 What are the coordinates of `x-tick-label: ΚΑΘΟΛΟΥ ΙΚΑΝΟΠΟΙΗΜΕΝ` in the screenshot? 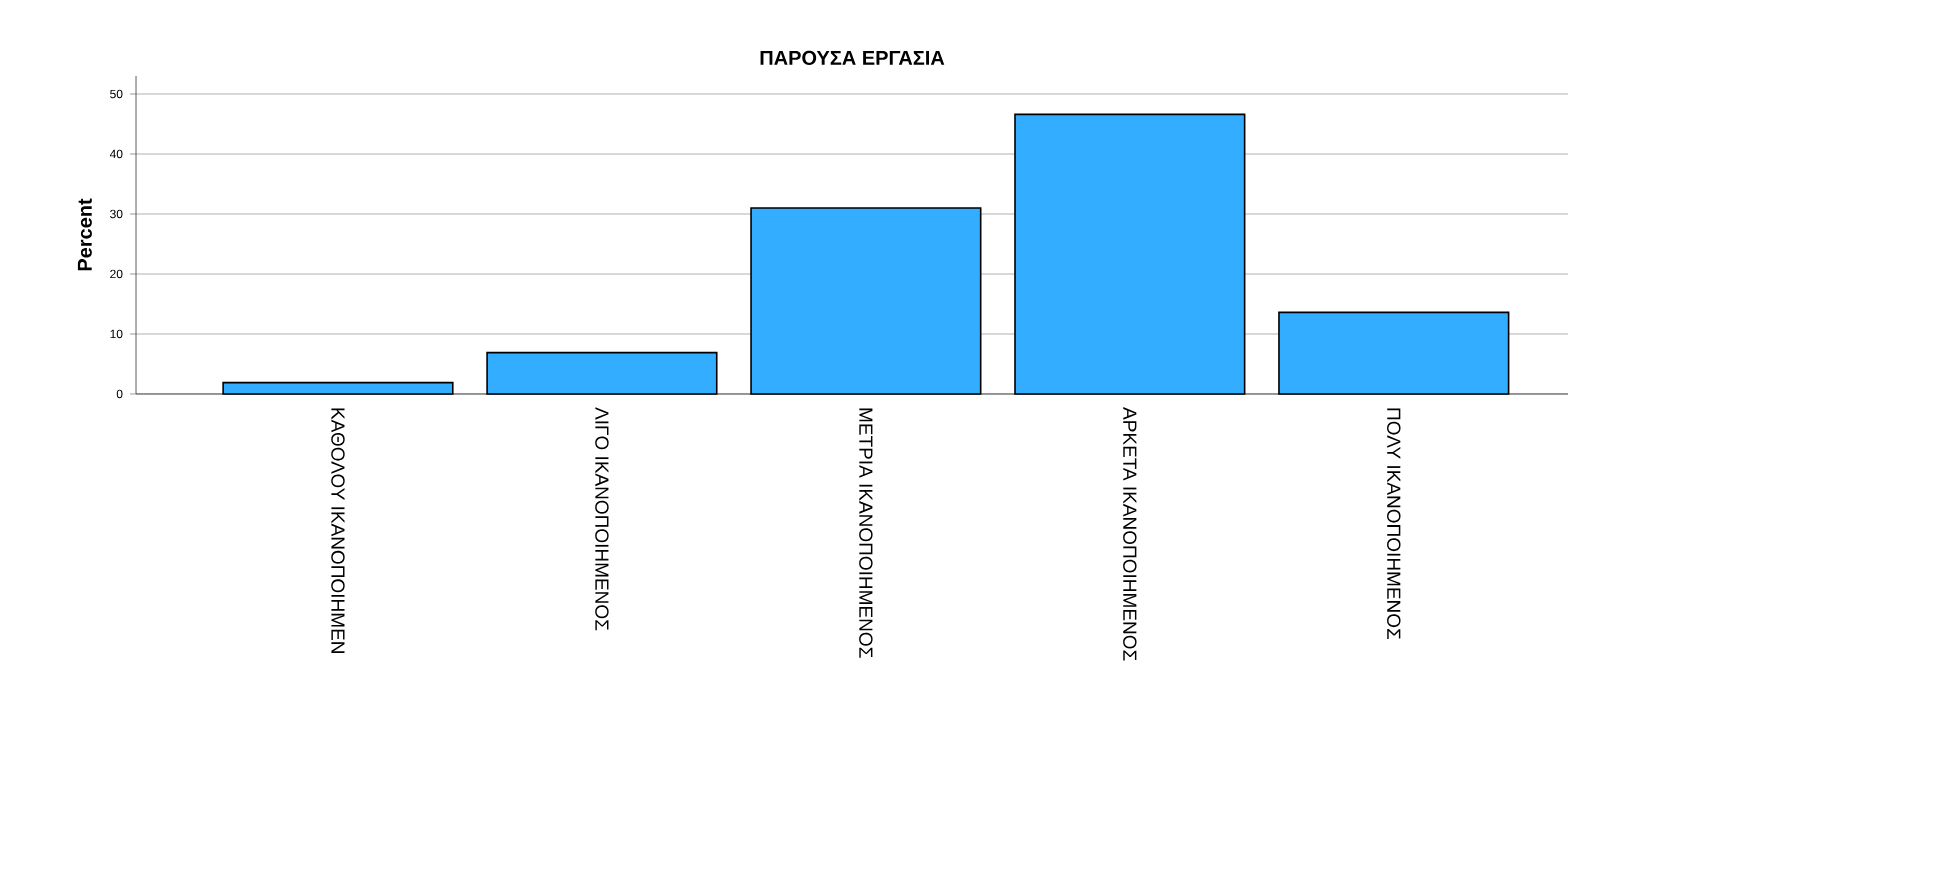 It's located at (338, 530).